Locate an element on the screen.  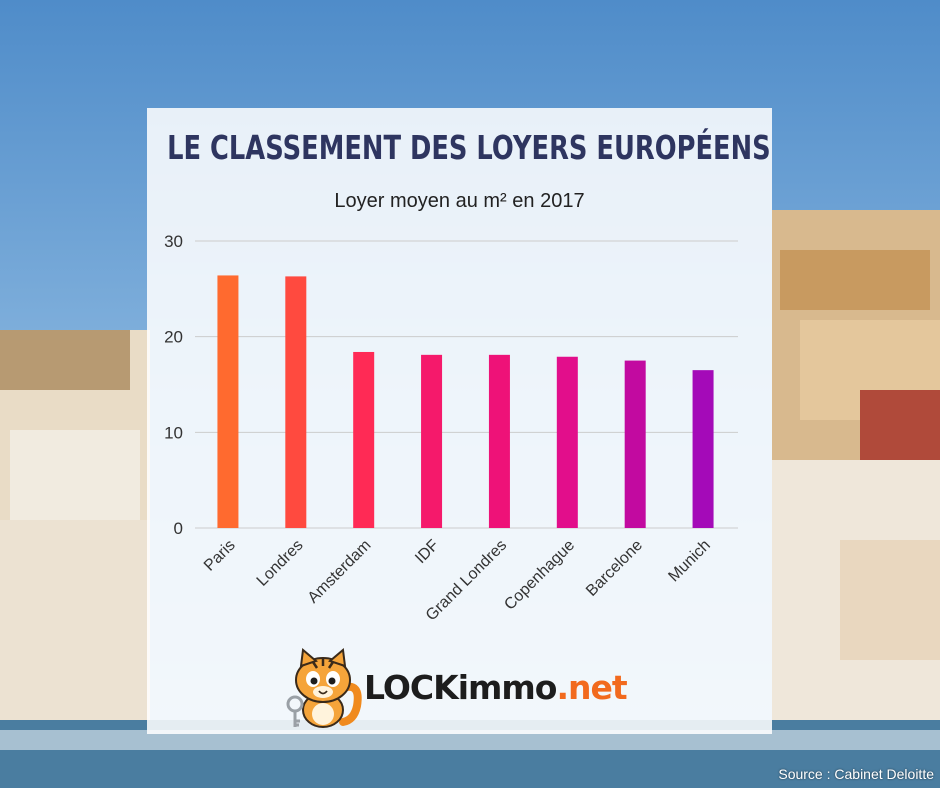
chart-subtitle: Loyer moyen au m² en 2017 is located at coordinates (459, 201).